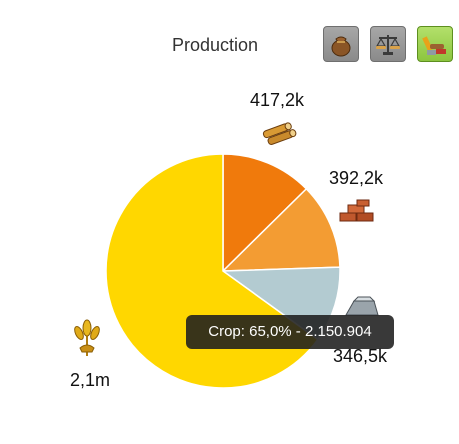  I want to click on page-title: Production, so click(215, 45).